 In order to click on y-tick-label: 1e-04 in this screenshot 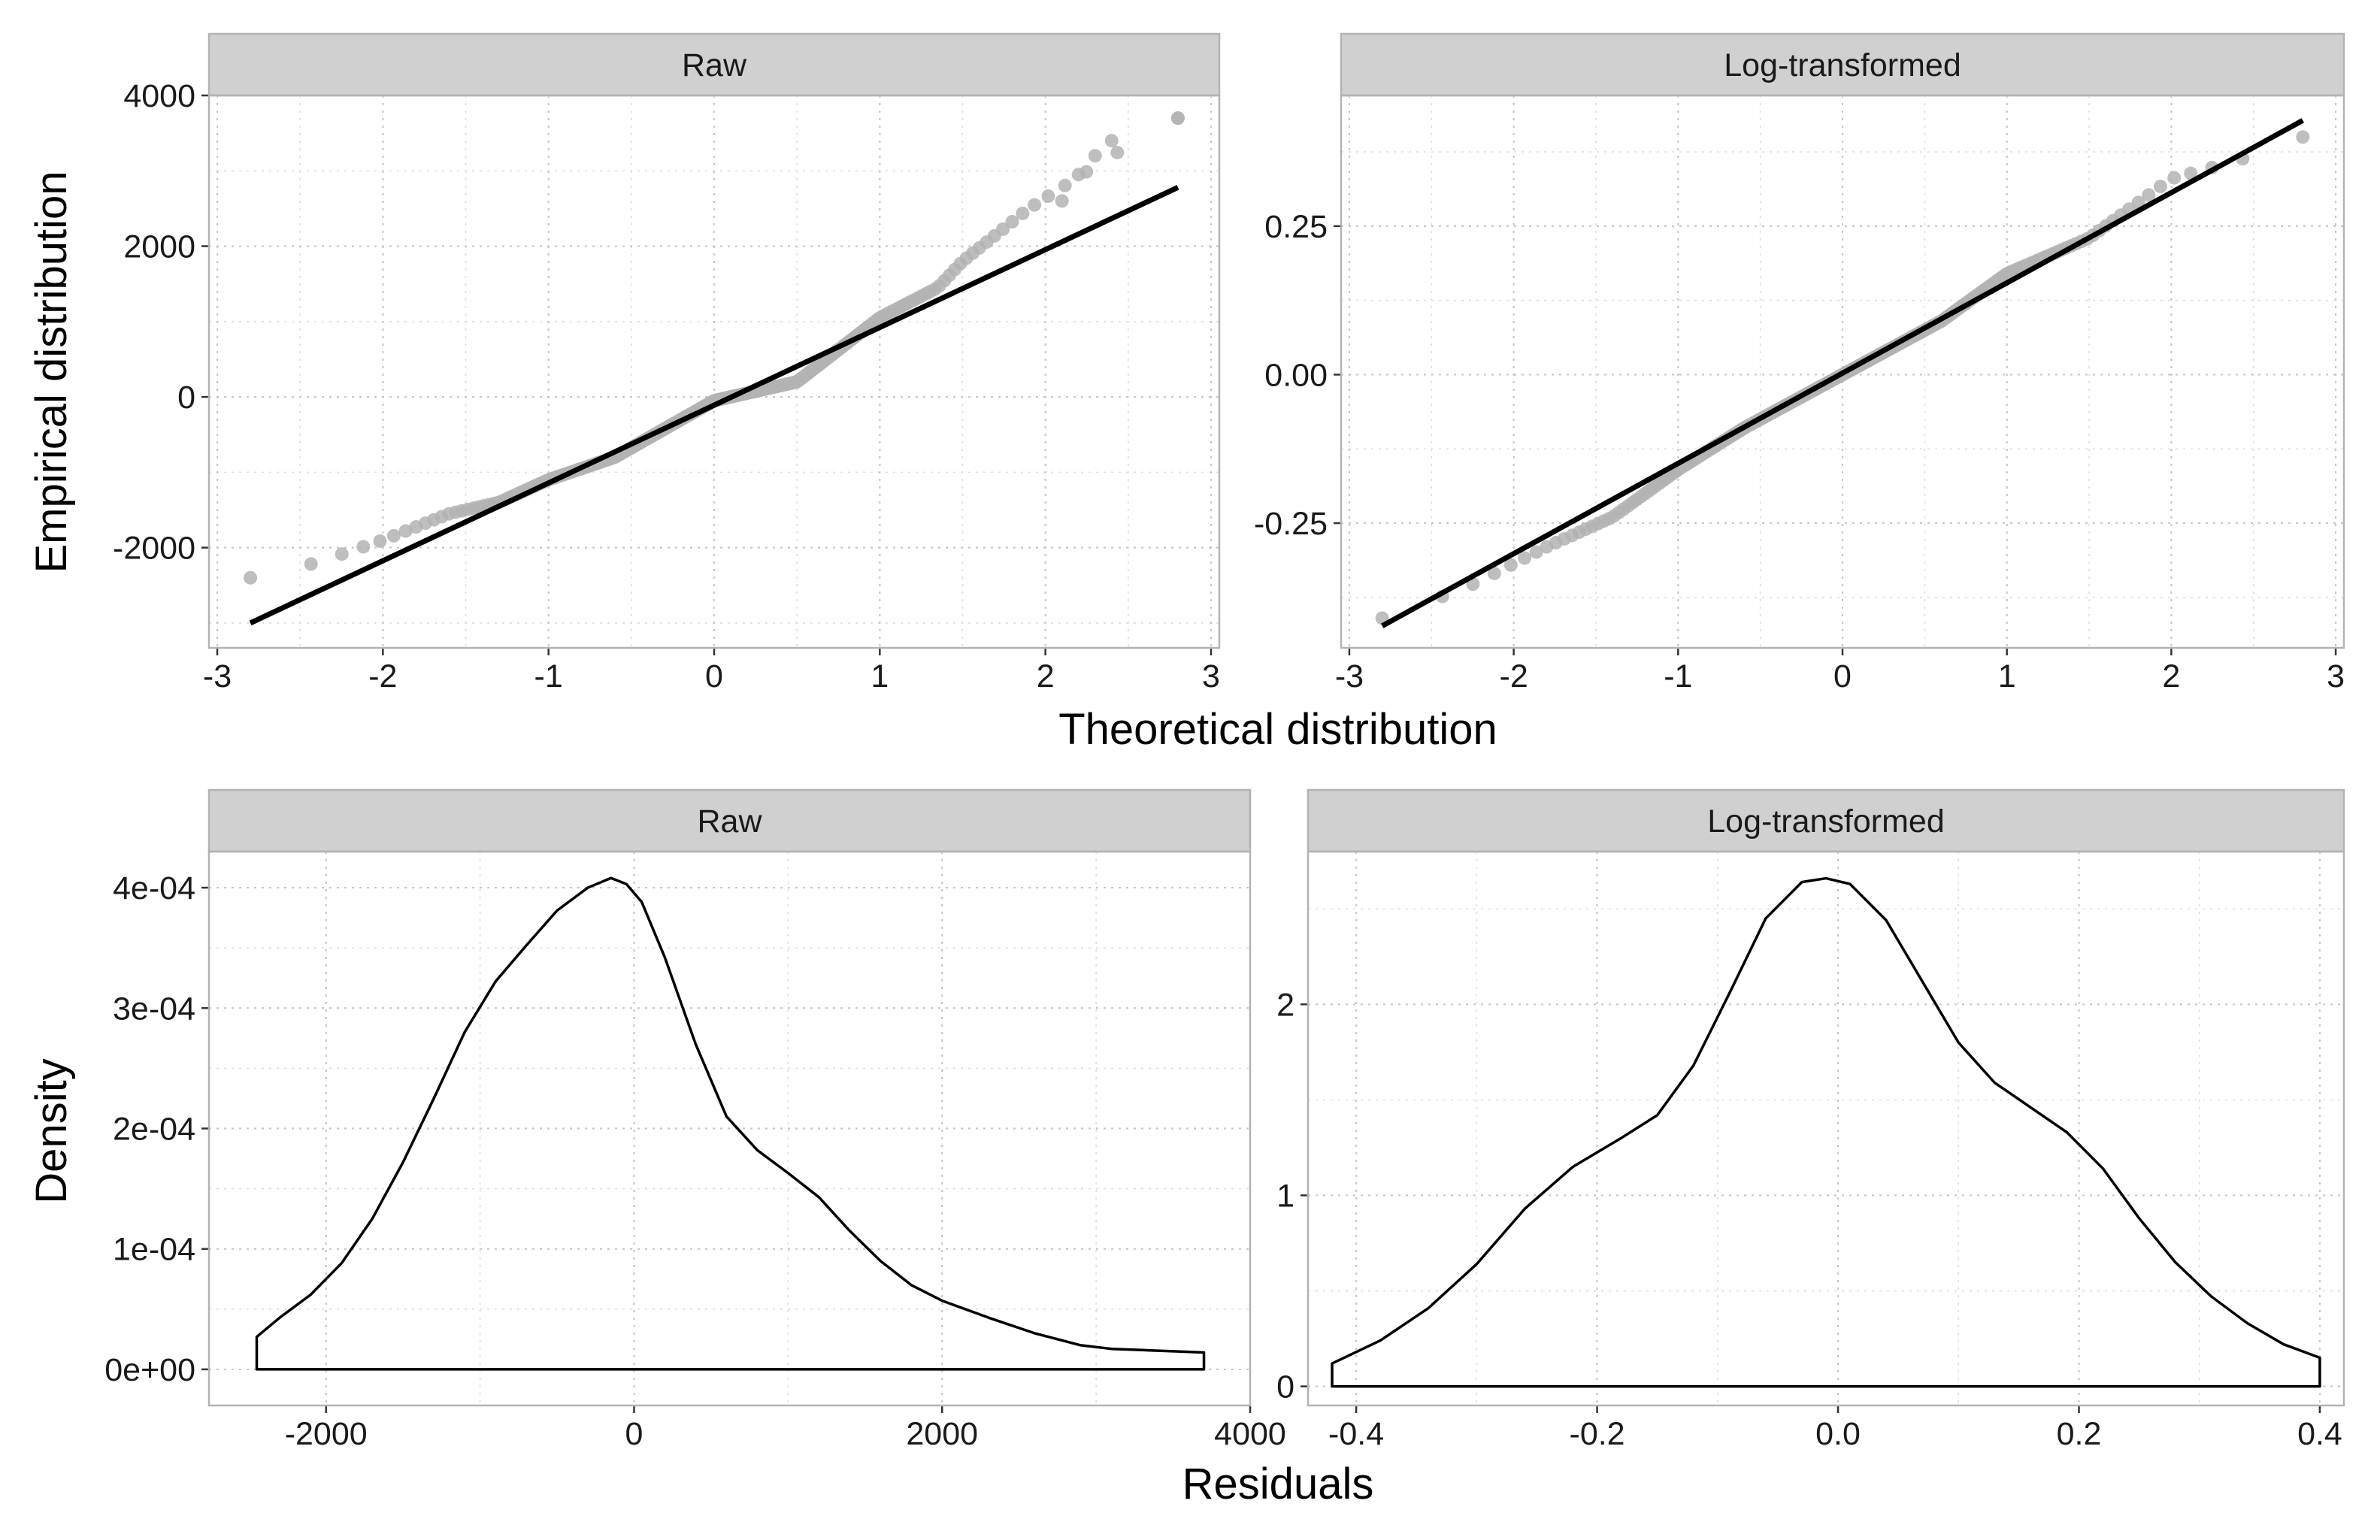, I will do `click(154, 1250)`.